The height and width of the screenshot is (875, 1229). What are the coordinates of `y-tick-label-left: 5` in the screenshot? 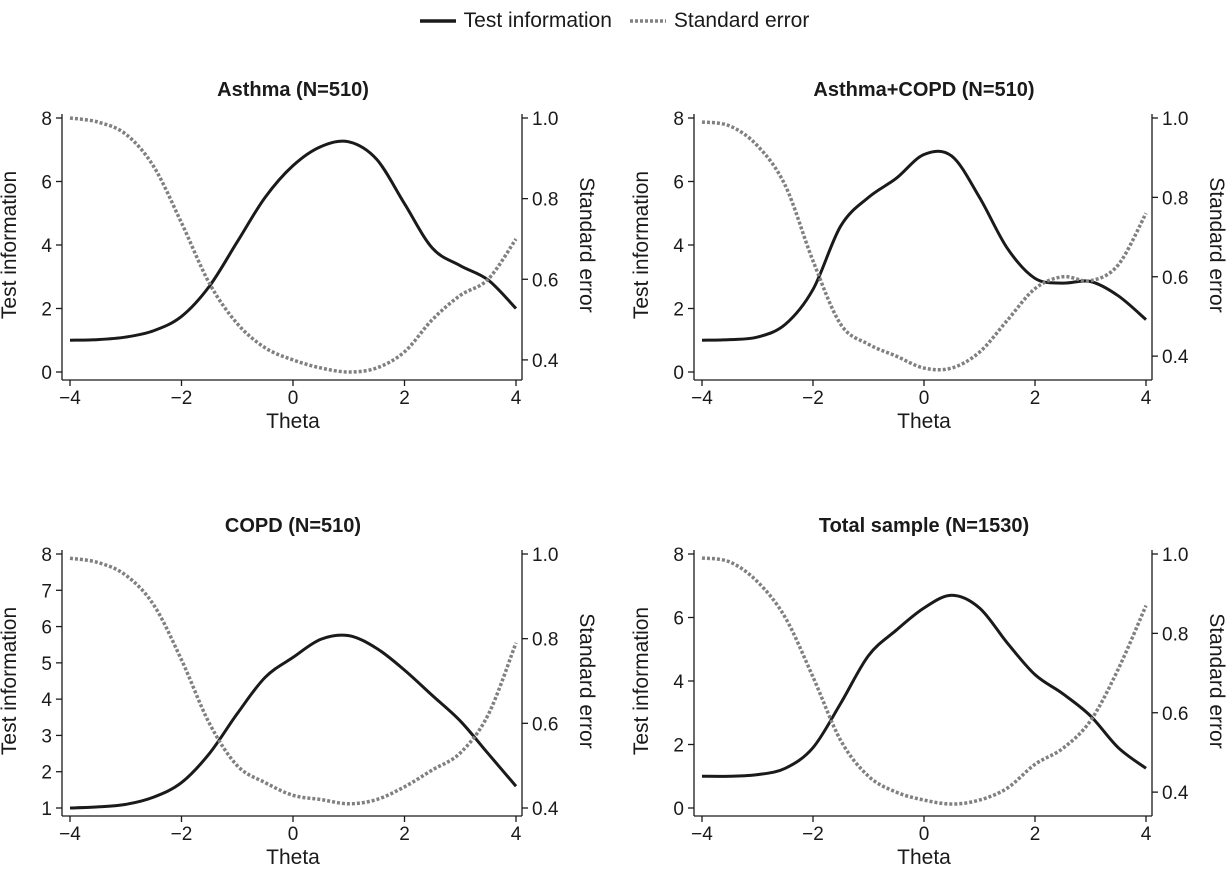 It's located at (46, 664).